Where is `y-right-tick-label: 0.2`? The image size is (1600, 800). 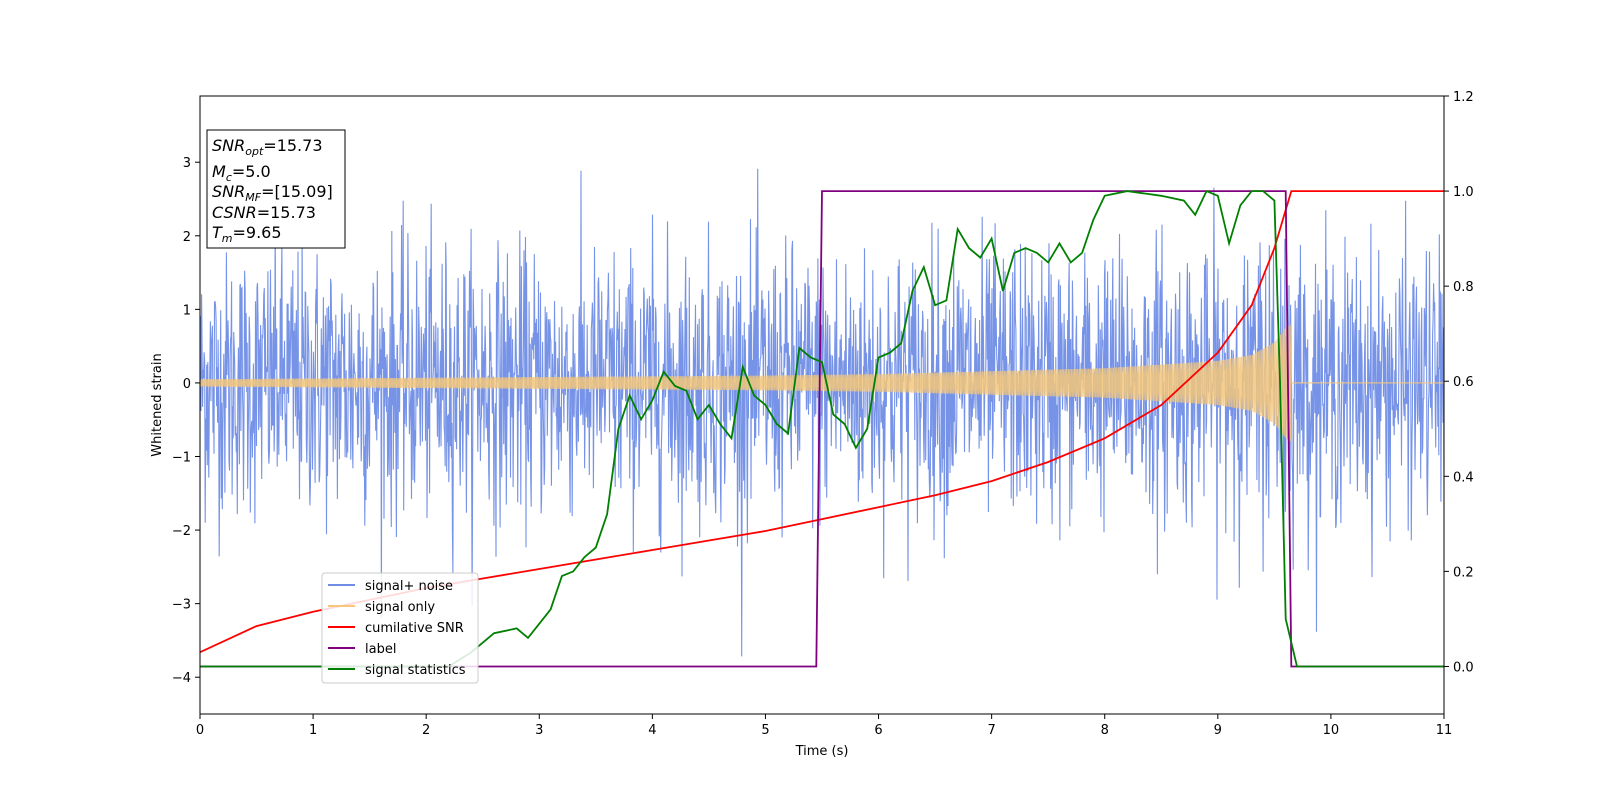 y-right-tick-label: 0.2 is located at coordinates (1463, 572).